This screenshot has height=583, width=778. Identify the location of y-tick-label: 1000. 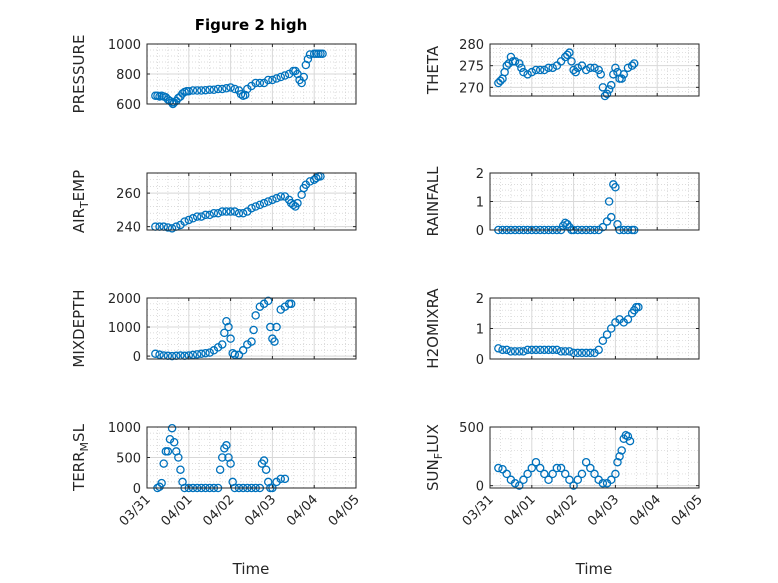
(124, 428).